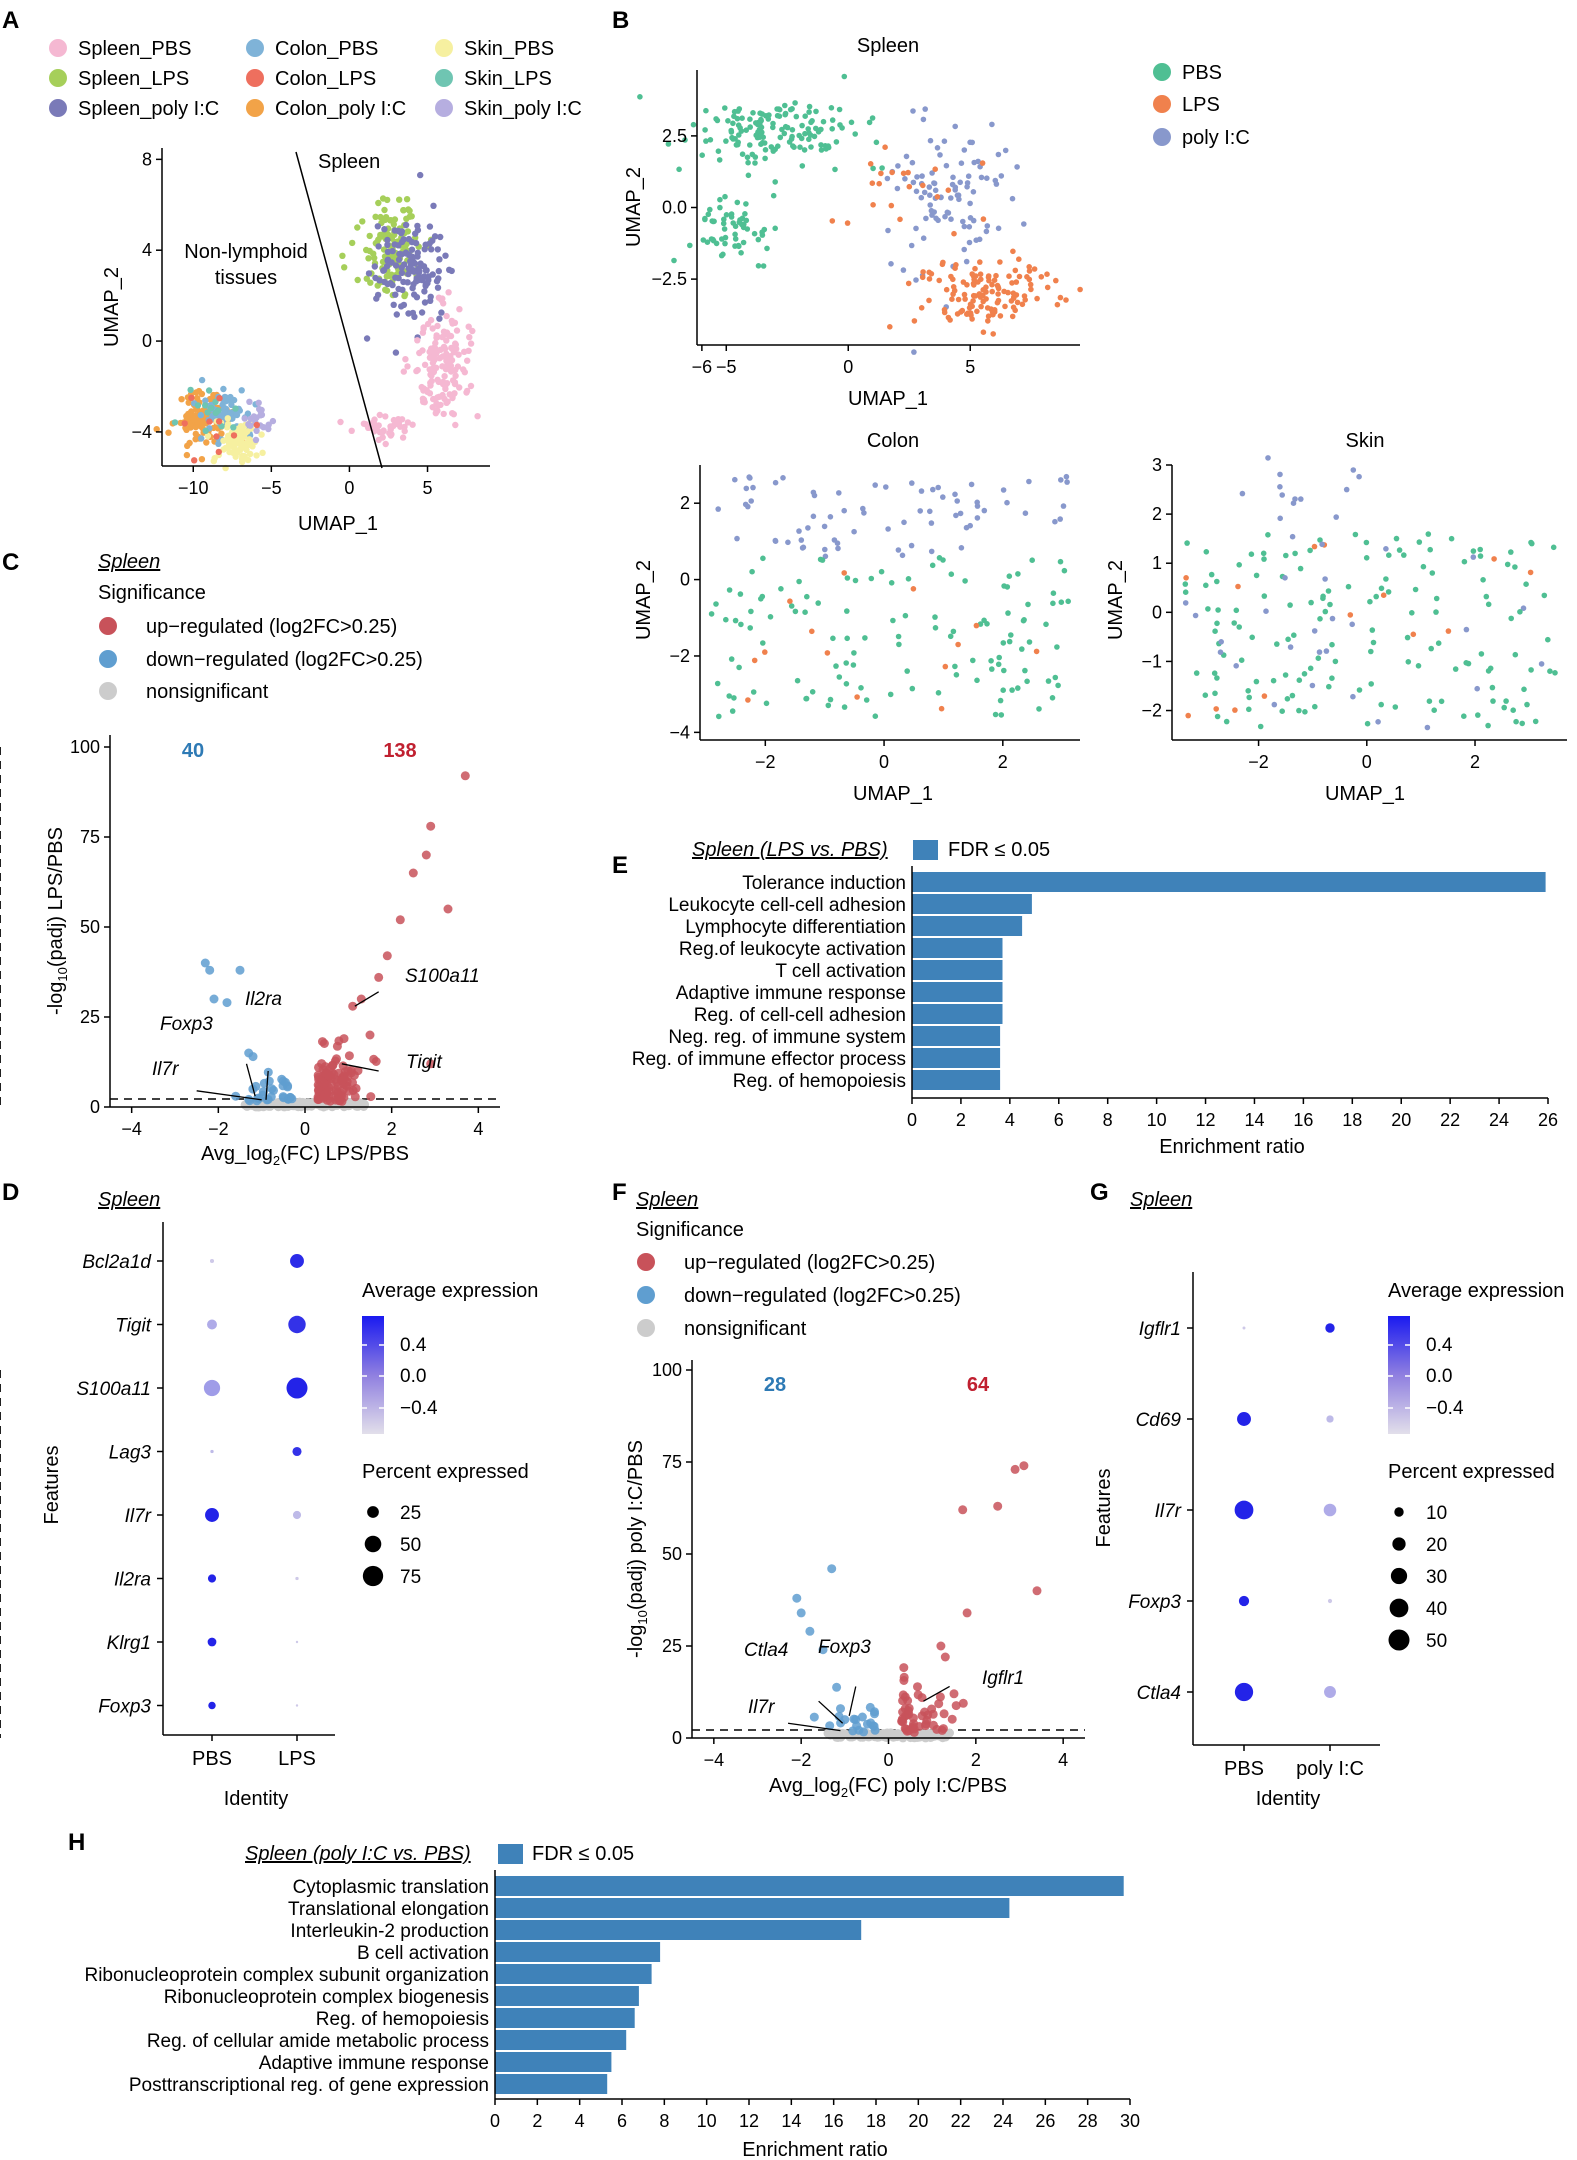 This screenshot has width=1577, height=2160. I want to click on x-tick-label: 2, so click(1475, 762).